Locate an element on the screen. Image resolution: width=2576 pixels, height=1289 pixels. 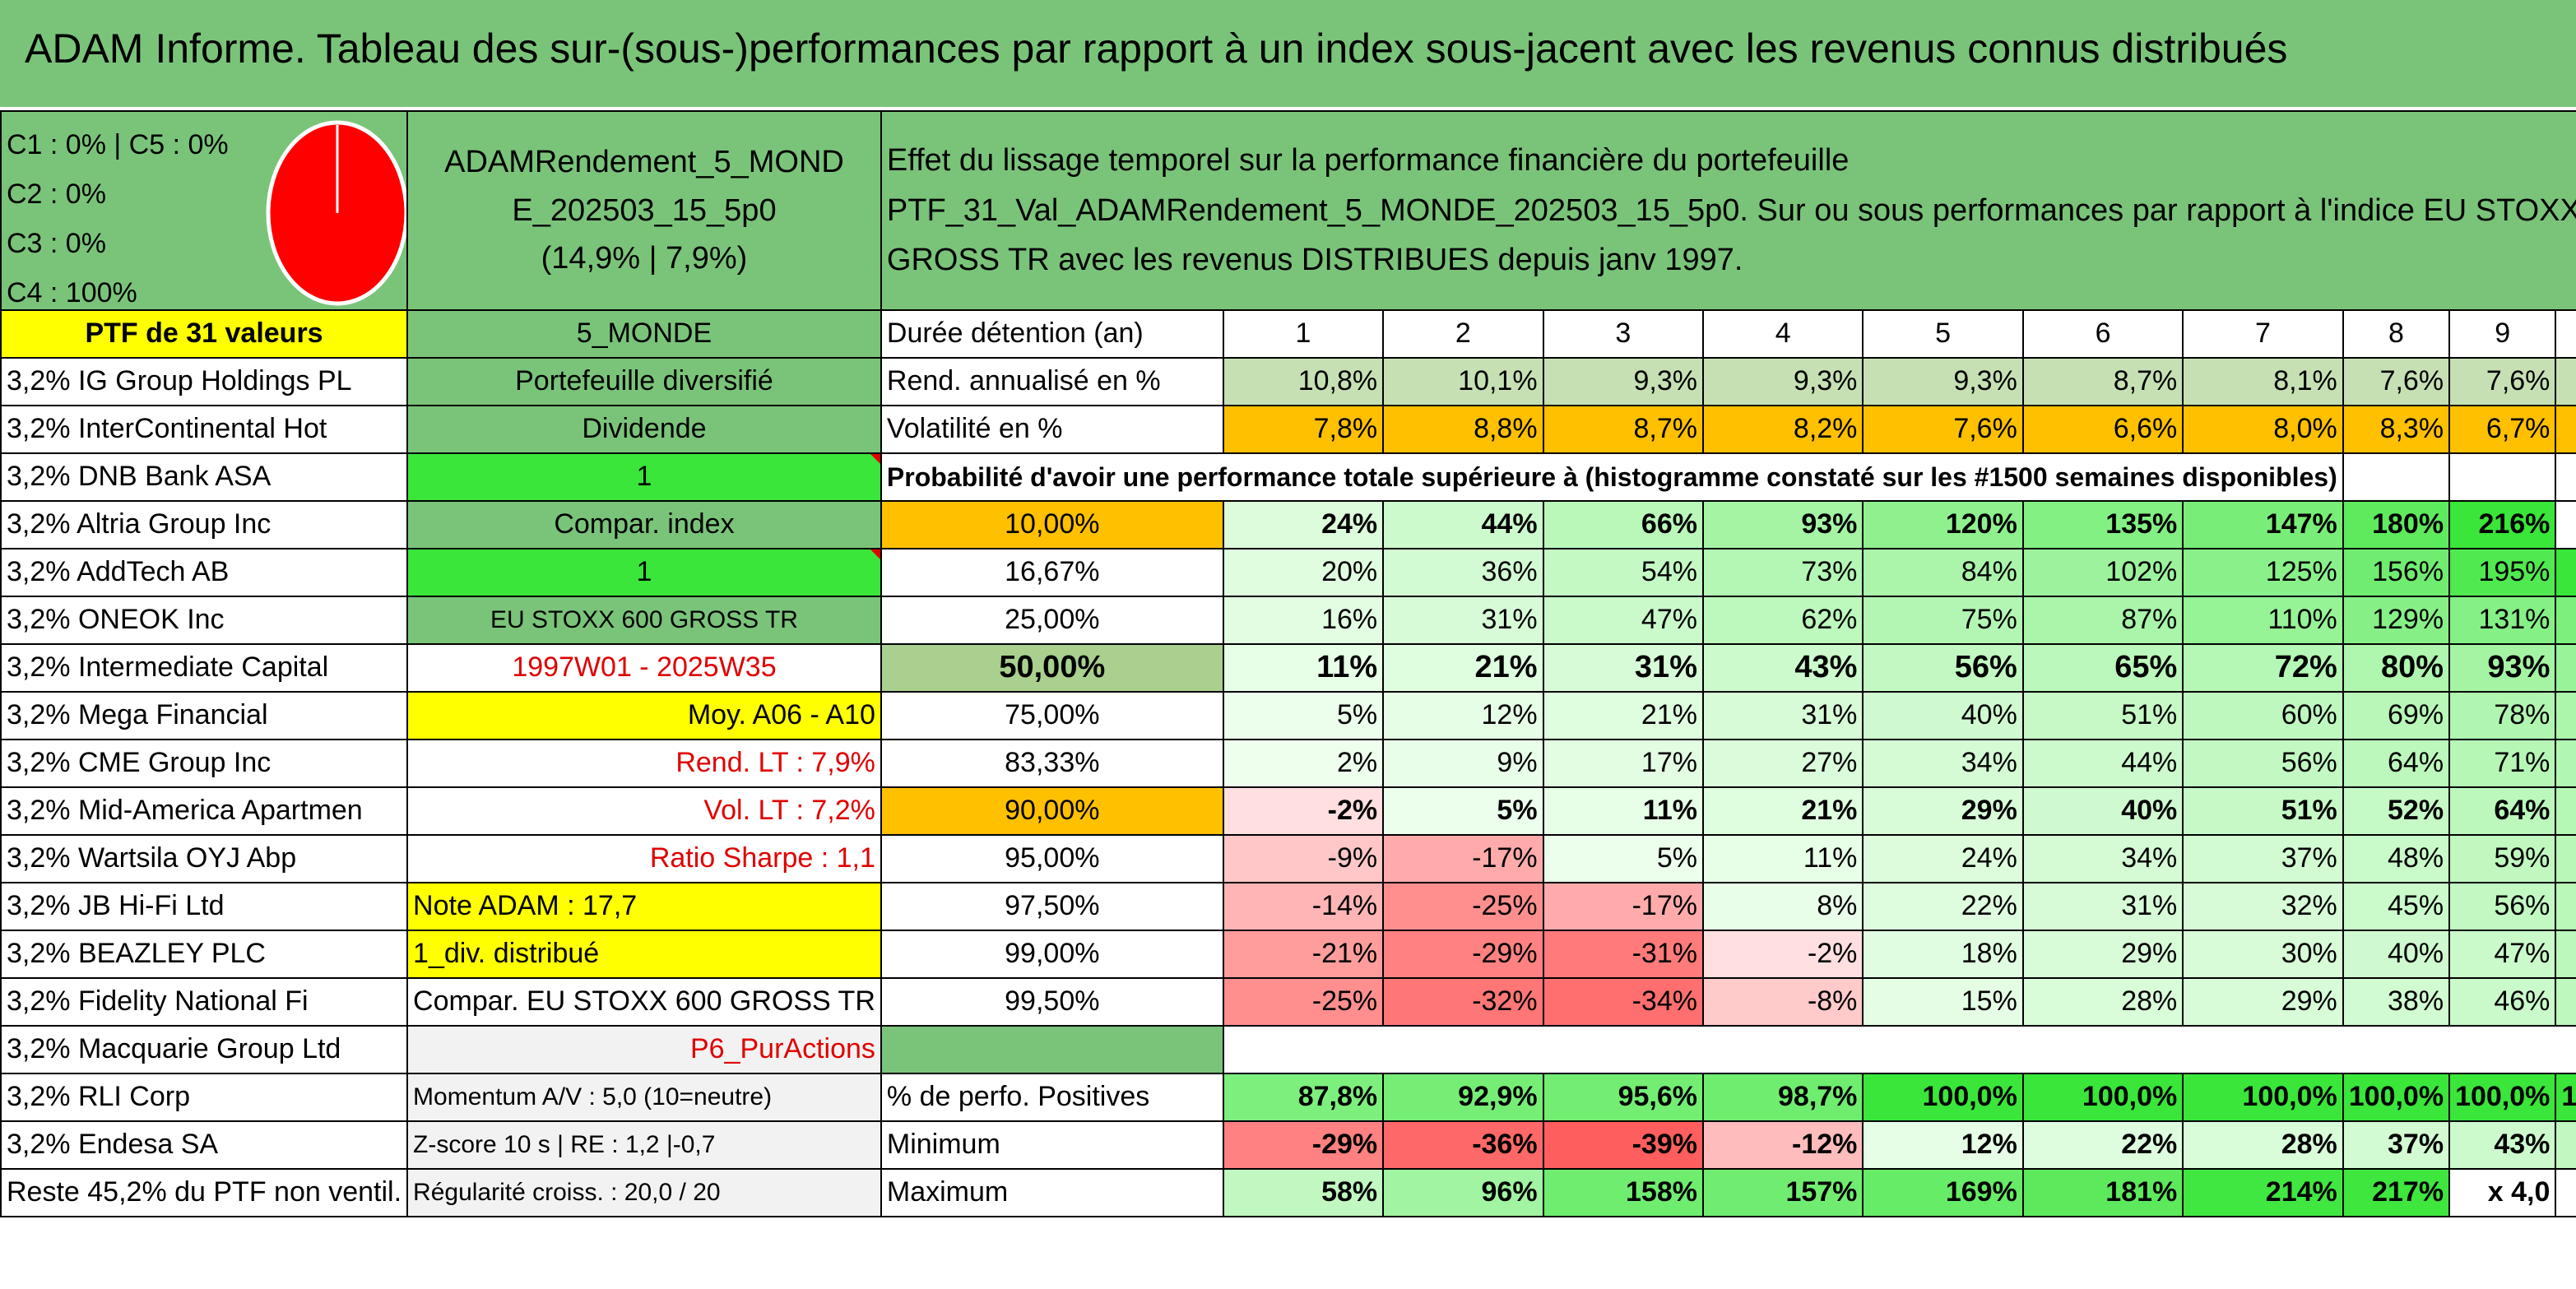
vol-label: Volatilité en % is located at coordinates (1052, 429).